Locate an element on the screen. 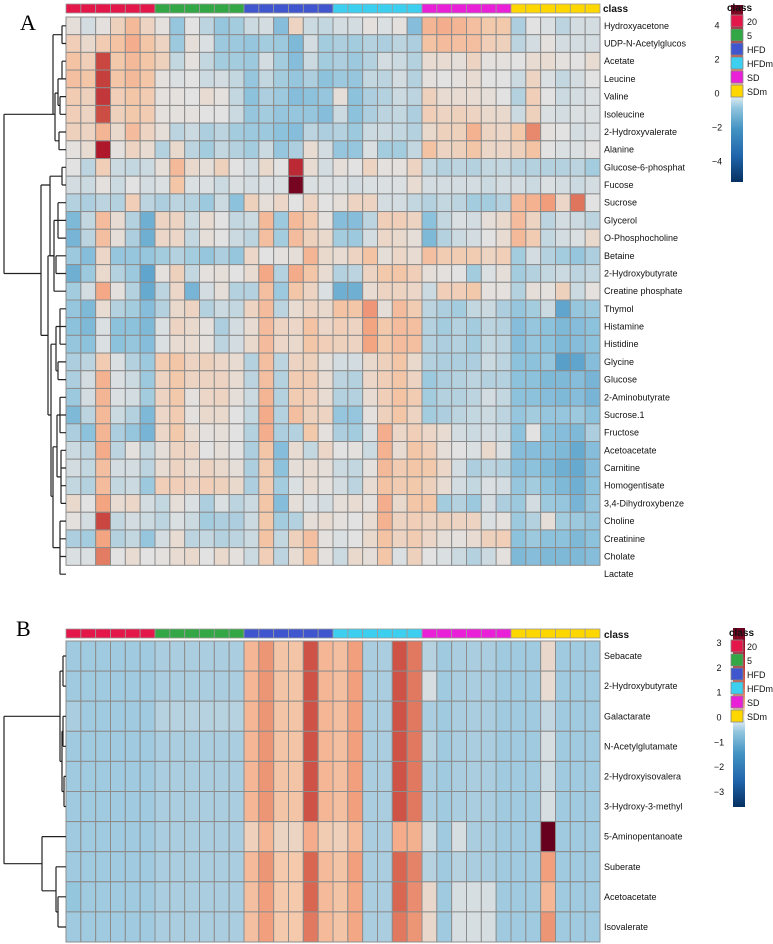 This screenshot has width=773, height=944. panel-a-class-annotation-label: class is located at coordinates (615, 9).